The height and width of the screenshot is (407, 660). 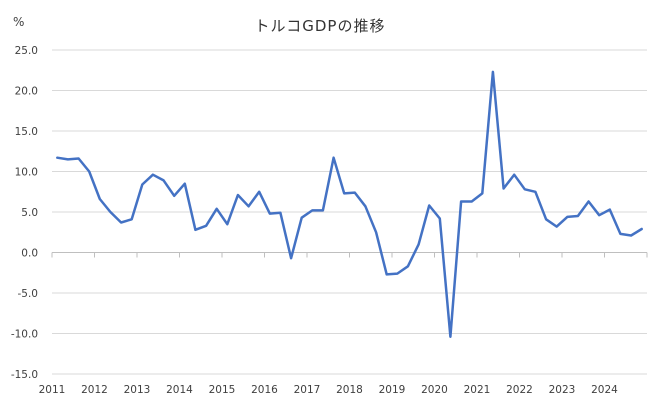 I want to click on x-tick-label: 2012, so click(x=94, y=390).